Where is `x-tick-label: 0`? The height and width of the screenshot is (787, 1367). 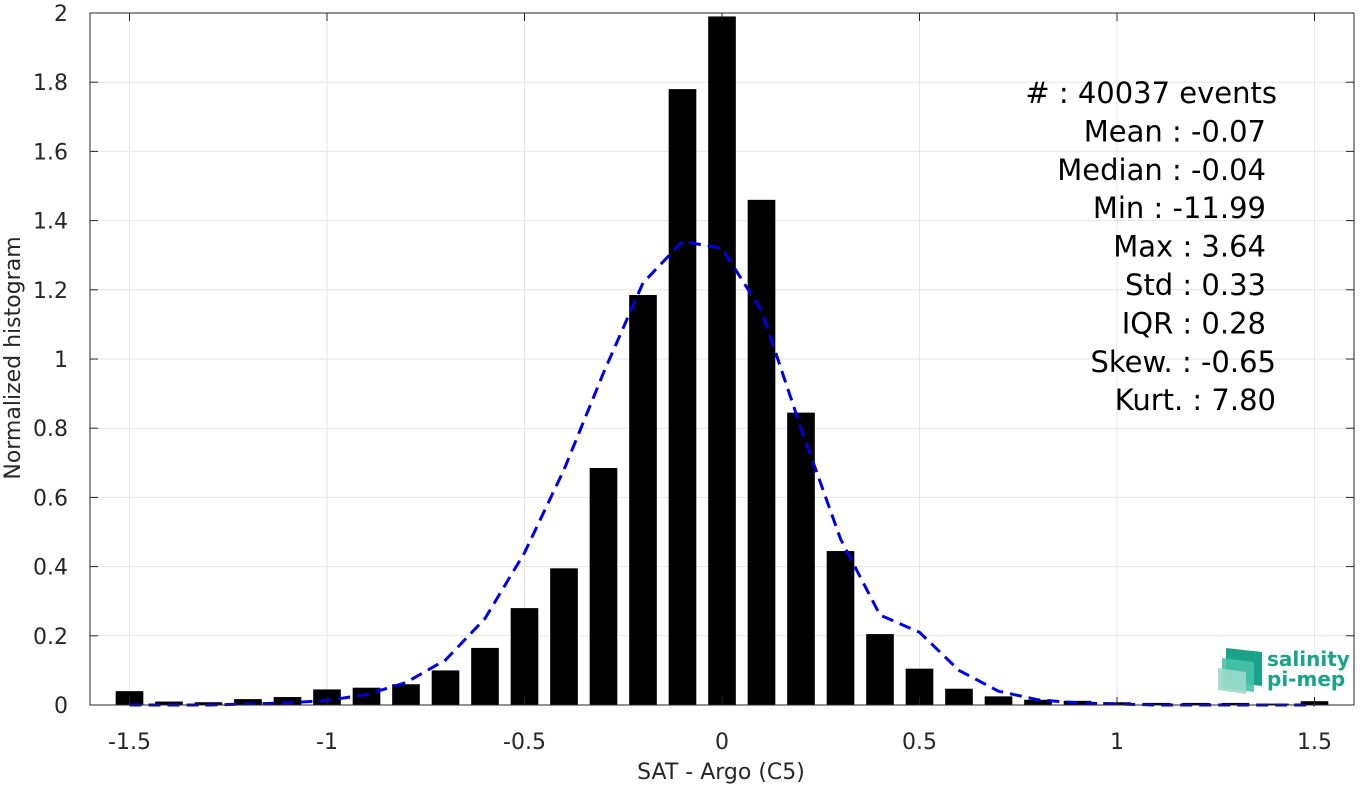 x-tick-label: 0 is located at coordinates (722, 742).